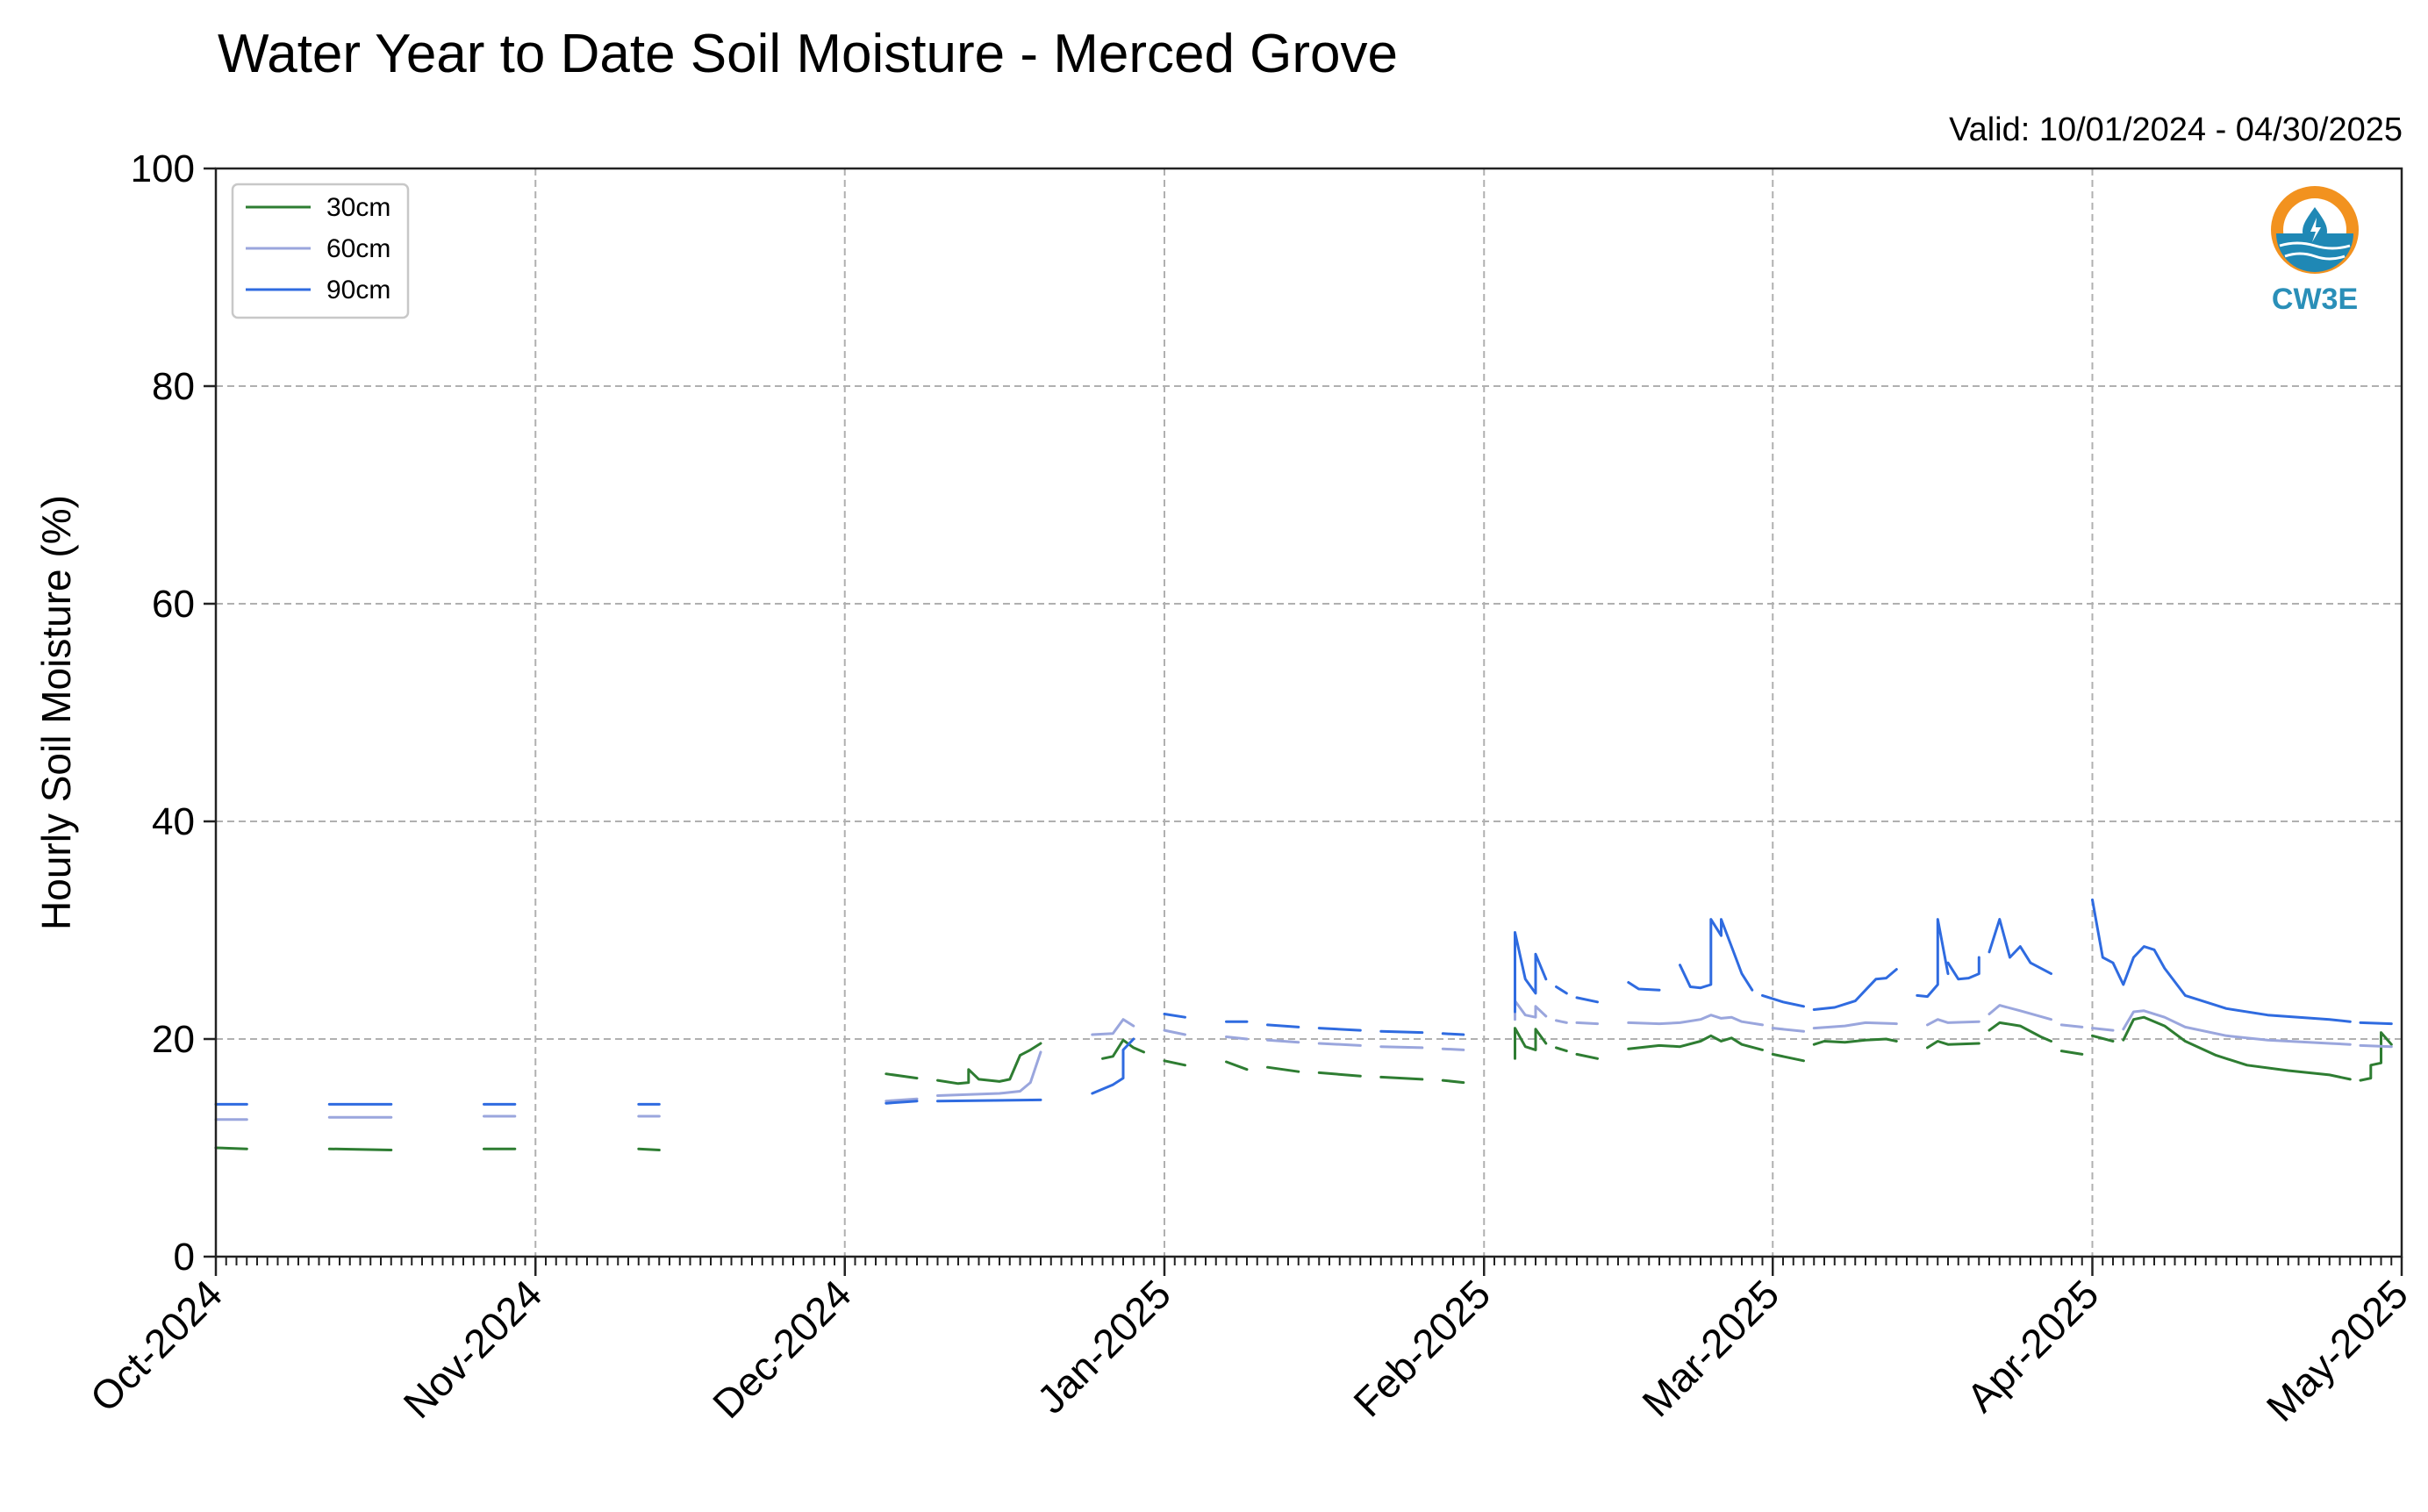 This screenshot has height=1512, width=2428. Describe the element at coordinates (782, 1349) in the screenshot. I see `x-tick-label: Dec-2024` at that location.